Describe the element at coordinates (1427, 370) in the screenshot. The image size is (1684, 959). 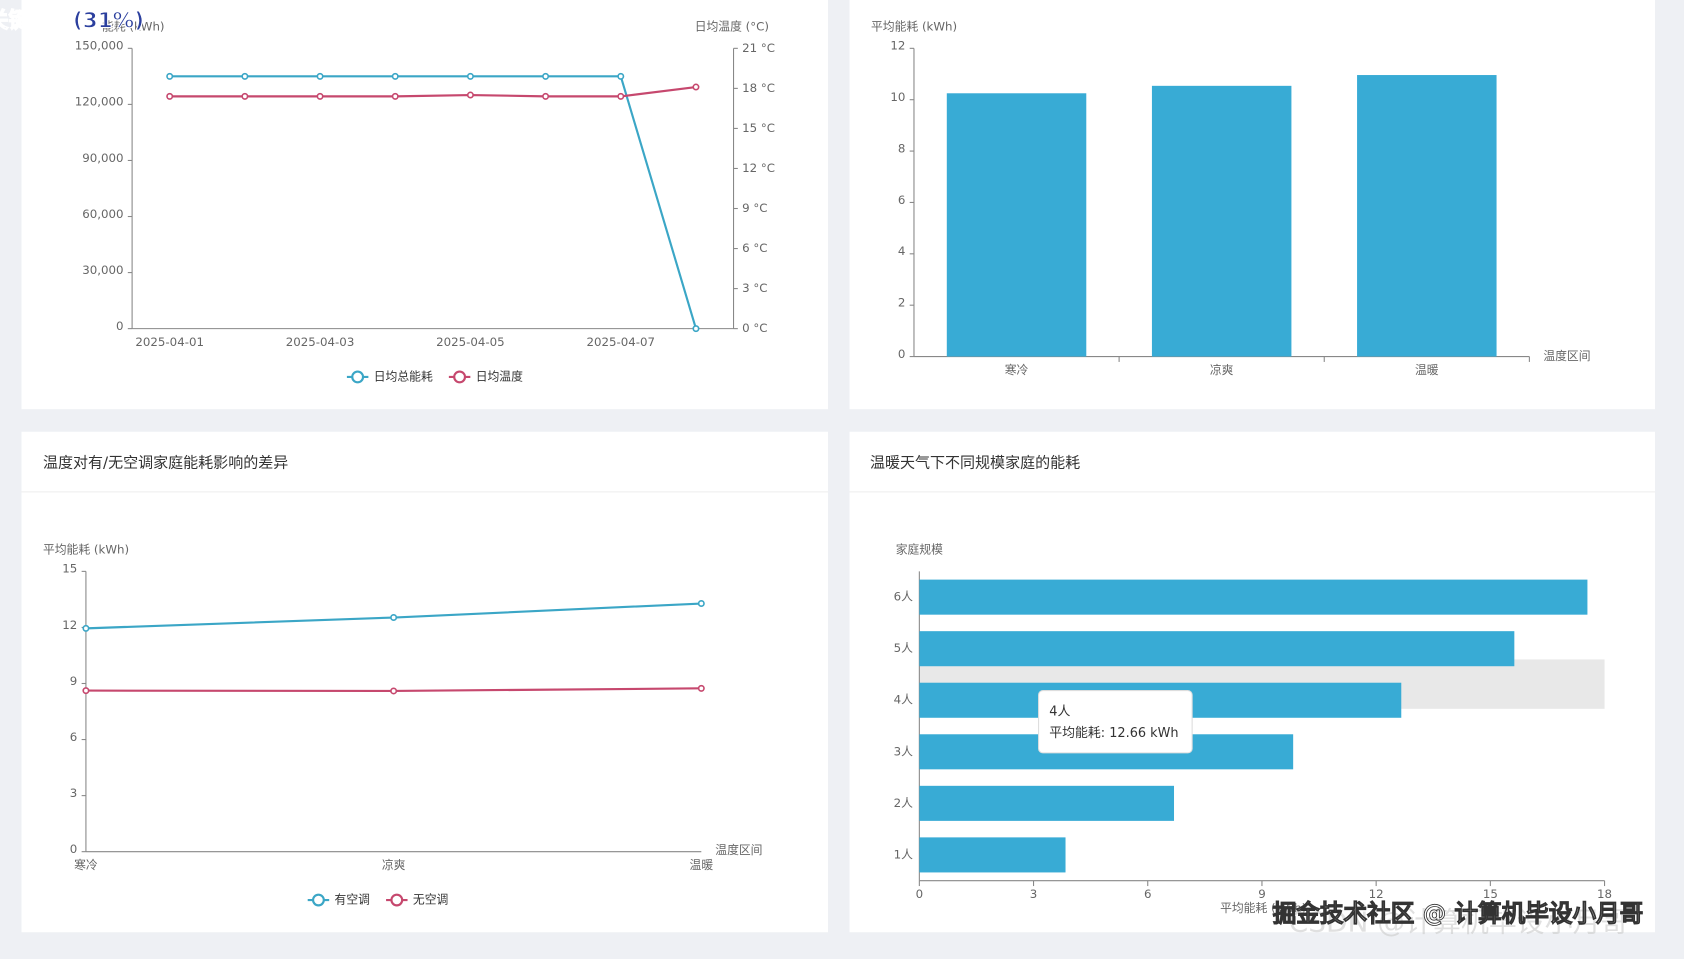
I see `x-tick-label: 温暖` at that location.